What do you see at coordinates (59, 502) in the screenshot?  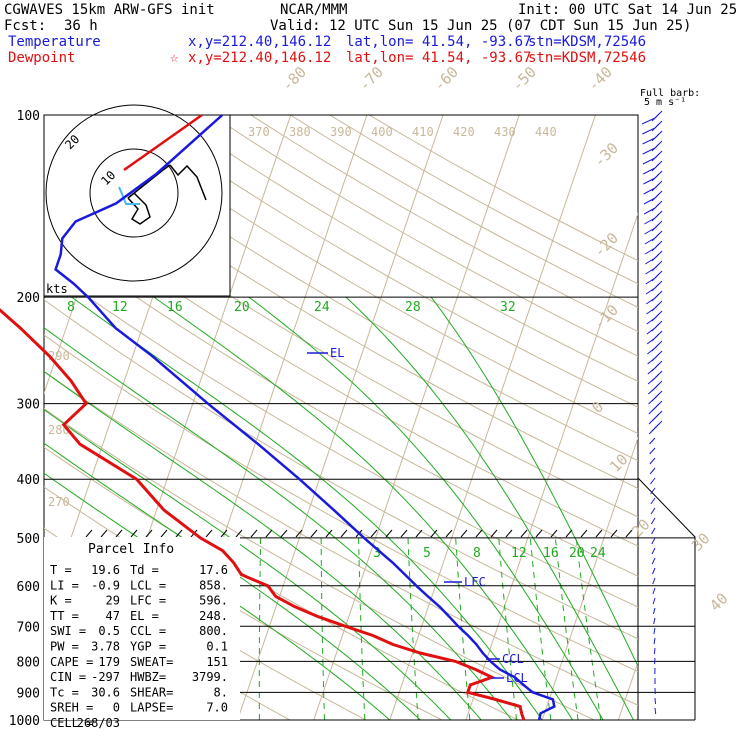 I see `theta-label: 270` at bounding box center [59, 502].